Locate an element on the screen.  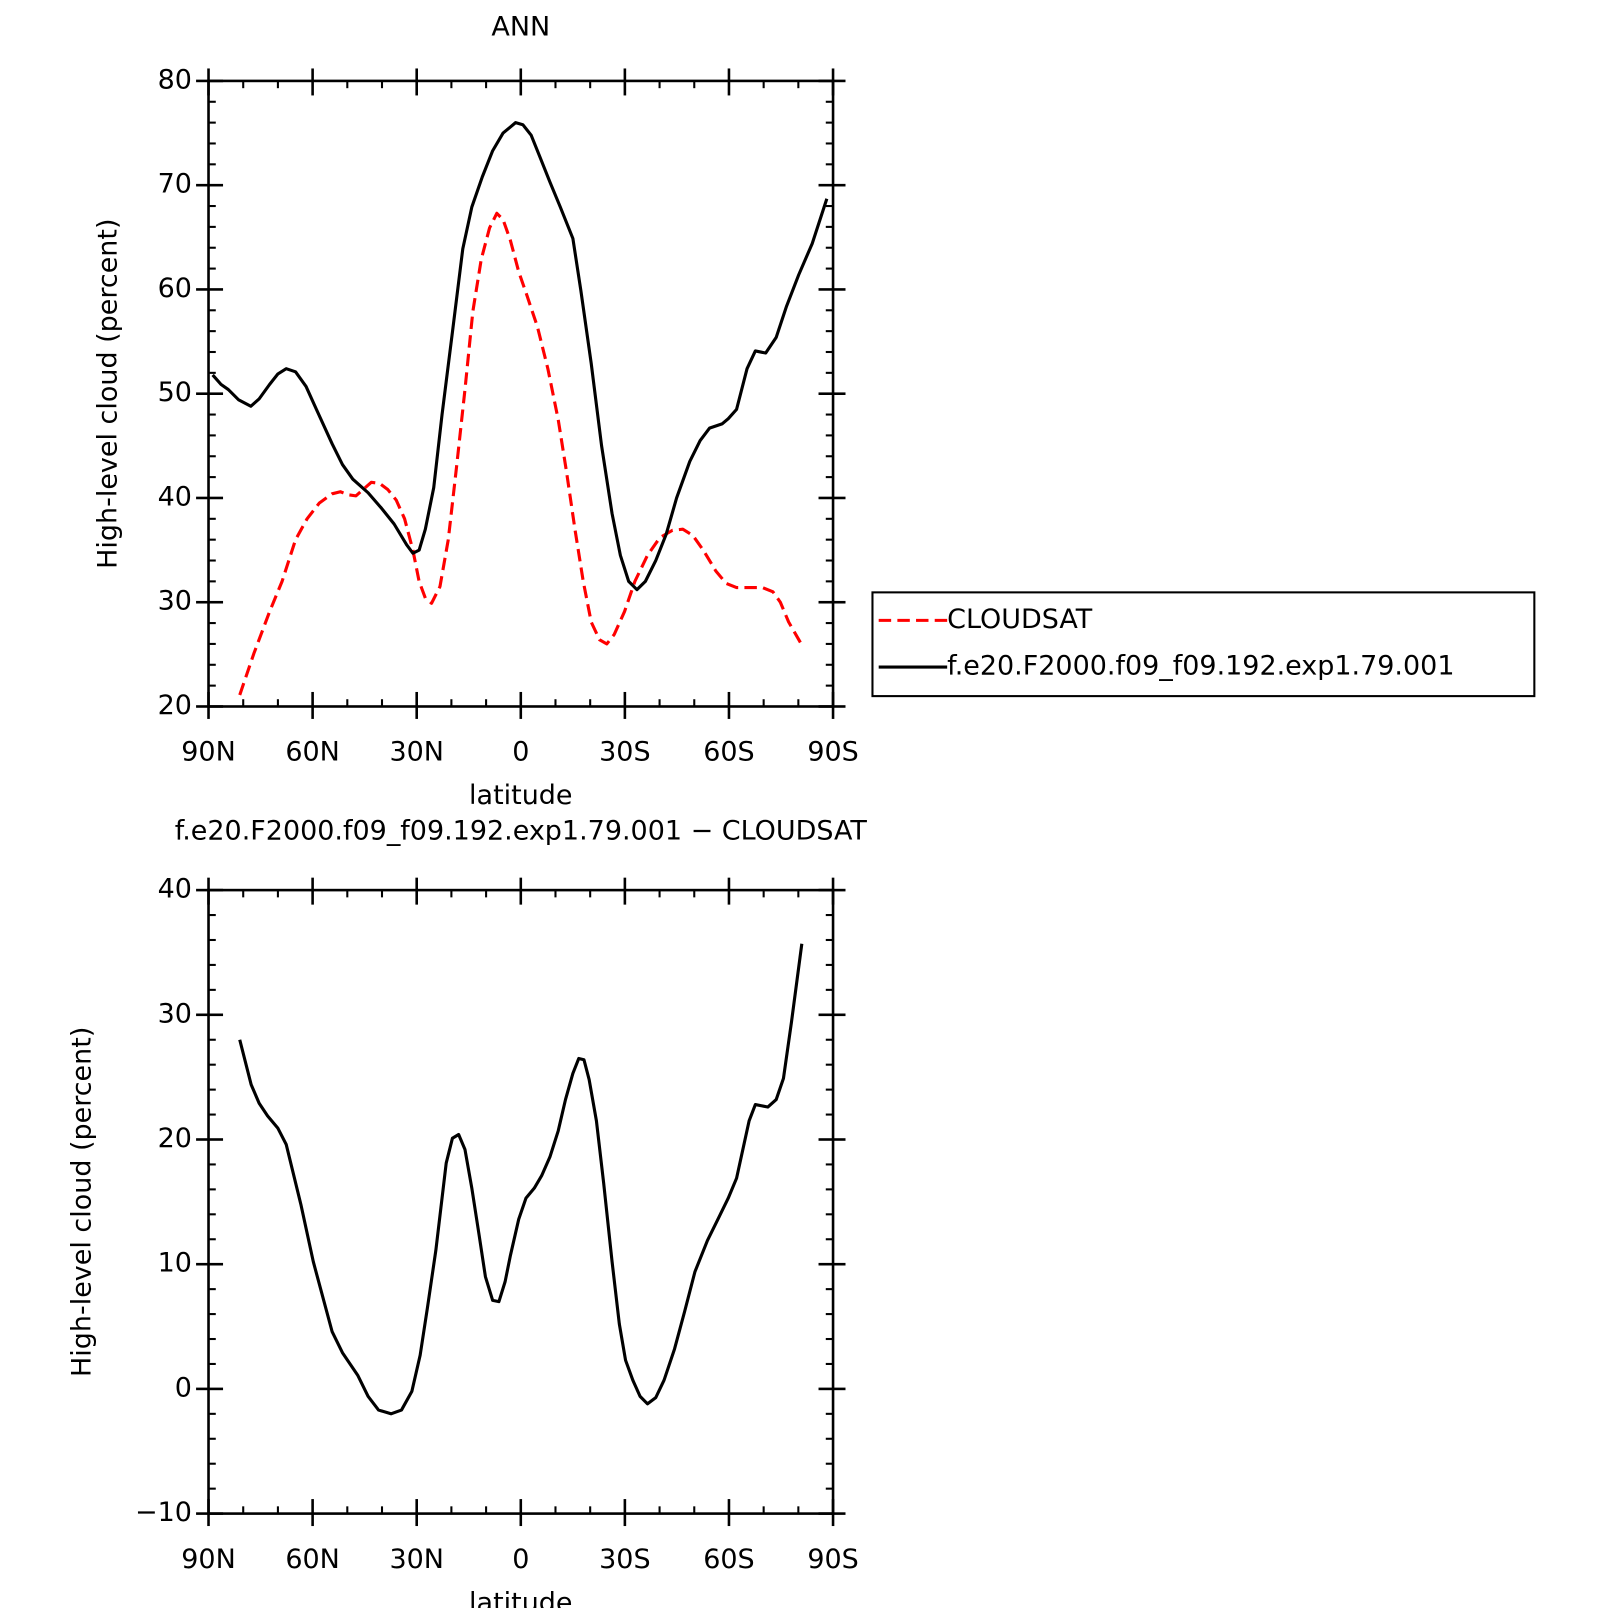
y-tick-label: 60 is located at coordinates (175, 288).